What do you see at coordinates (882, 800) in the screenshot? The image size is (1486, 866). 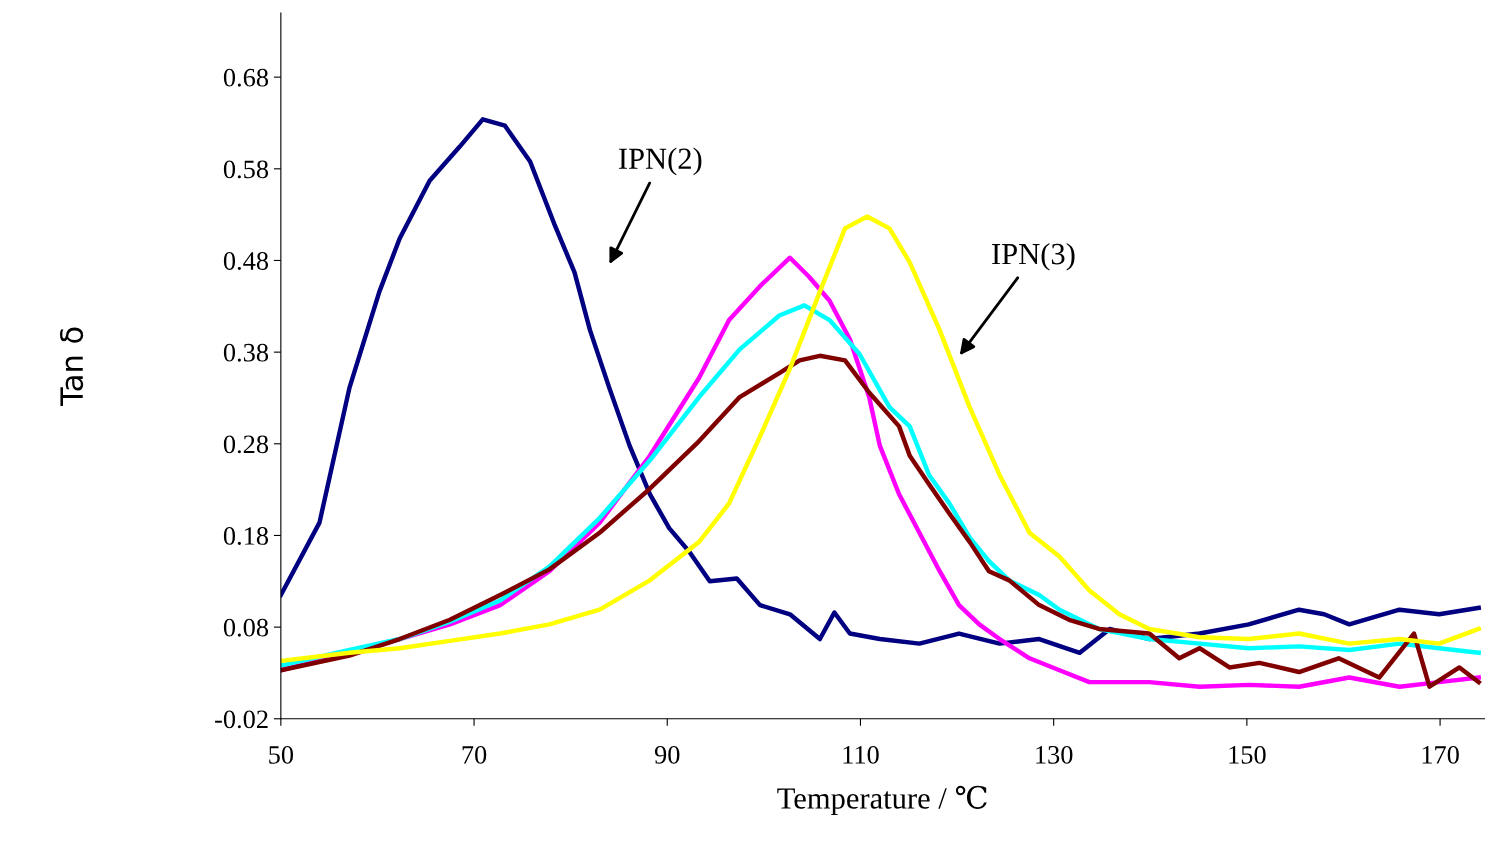 I see `x-axis-title: Temperature / ℃` at bounding box center [882, 800].